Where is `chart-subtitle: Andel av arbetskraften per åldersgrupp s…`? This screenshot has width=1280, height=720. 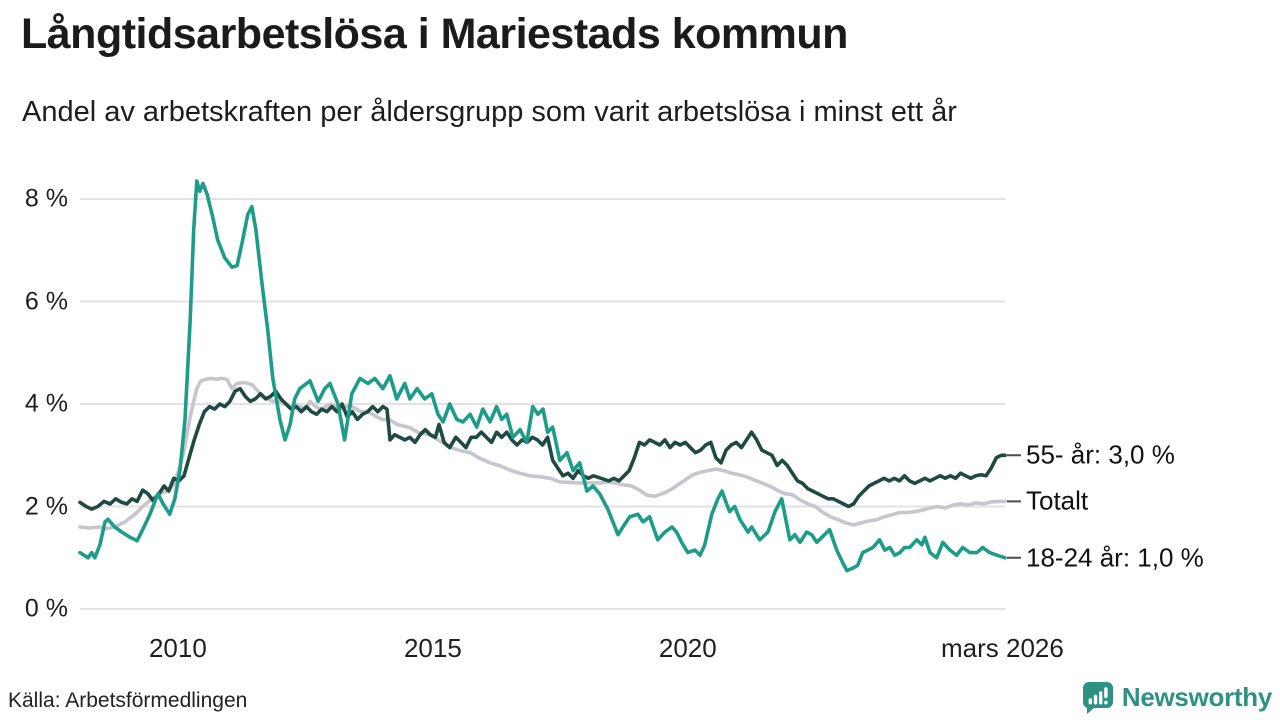
chart-subtitle: Andel av arbetskraften per åldersgrupp s… is located at coordinates (489, 112).